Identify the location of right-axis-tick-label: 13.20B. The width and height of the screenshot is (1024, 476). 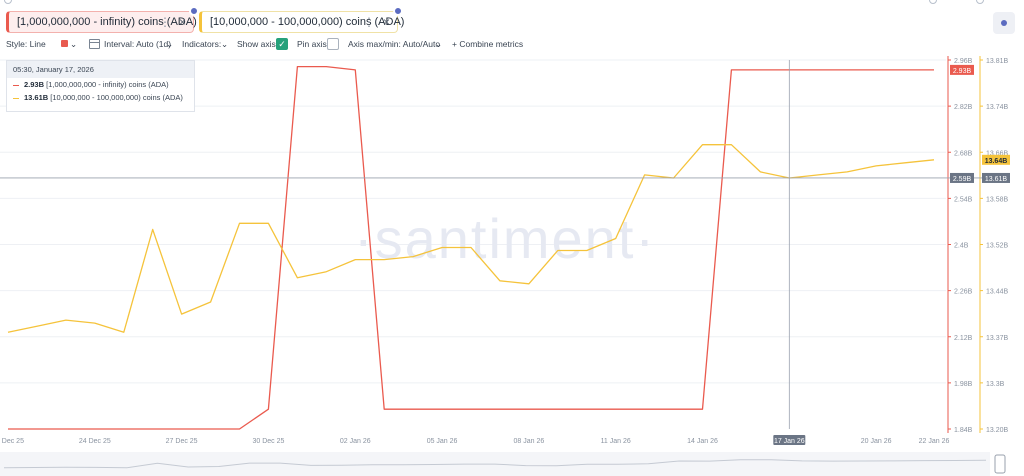
(997, 430).